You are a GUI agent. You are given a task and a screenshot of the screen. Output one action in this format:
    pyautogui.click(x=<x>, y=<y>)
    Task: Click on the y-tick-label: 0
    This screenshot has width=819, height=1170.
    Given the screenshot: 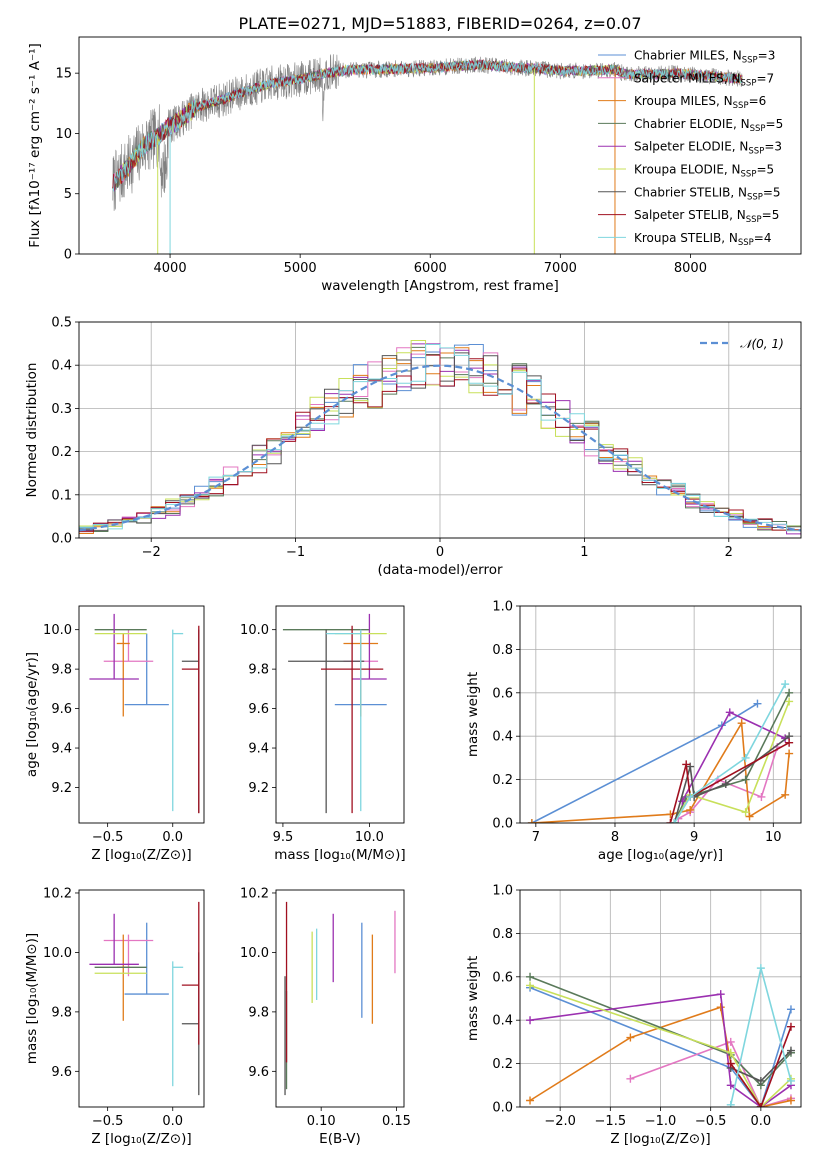 What is the action you would take?
    pyautogui.click(x=68, y=255)
    